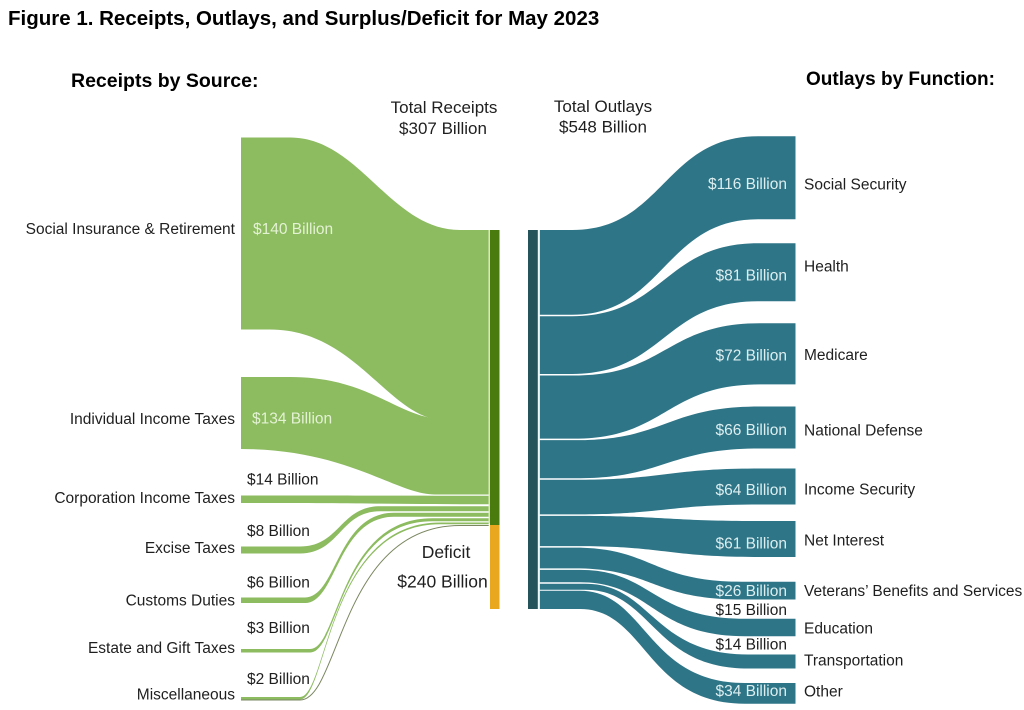 This screenshot has height=710, width=1024. Describe the element at coordinates (900, 79) in the screenshot. I see `svg-text: Outlays by Function:` at that location.